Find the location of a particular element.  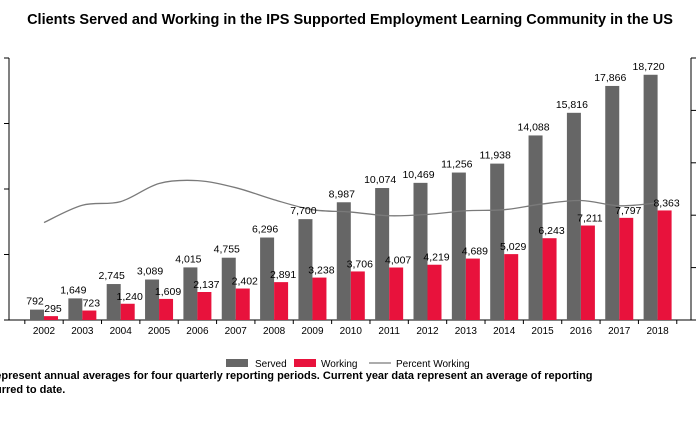

x-tick-label: 2011 is located at coordinates (389, 331).